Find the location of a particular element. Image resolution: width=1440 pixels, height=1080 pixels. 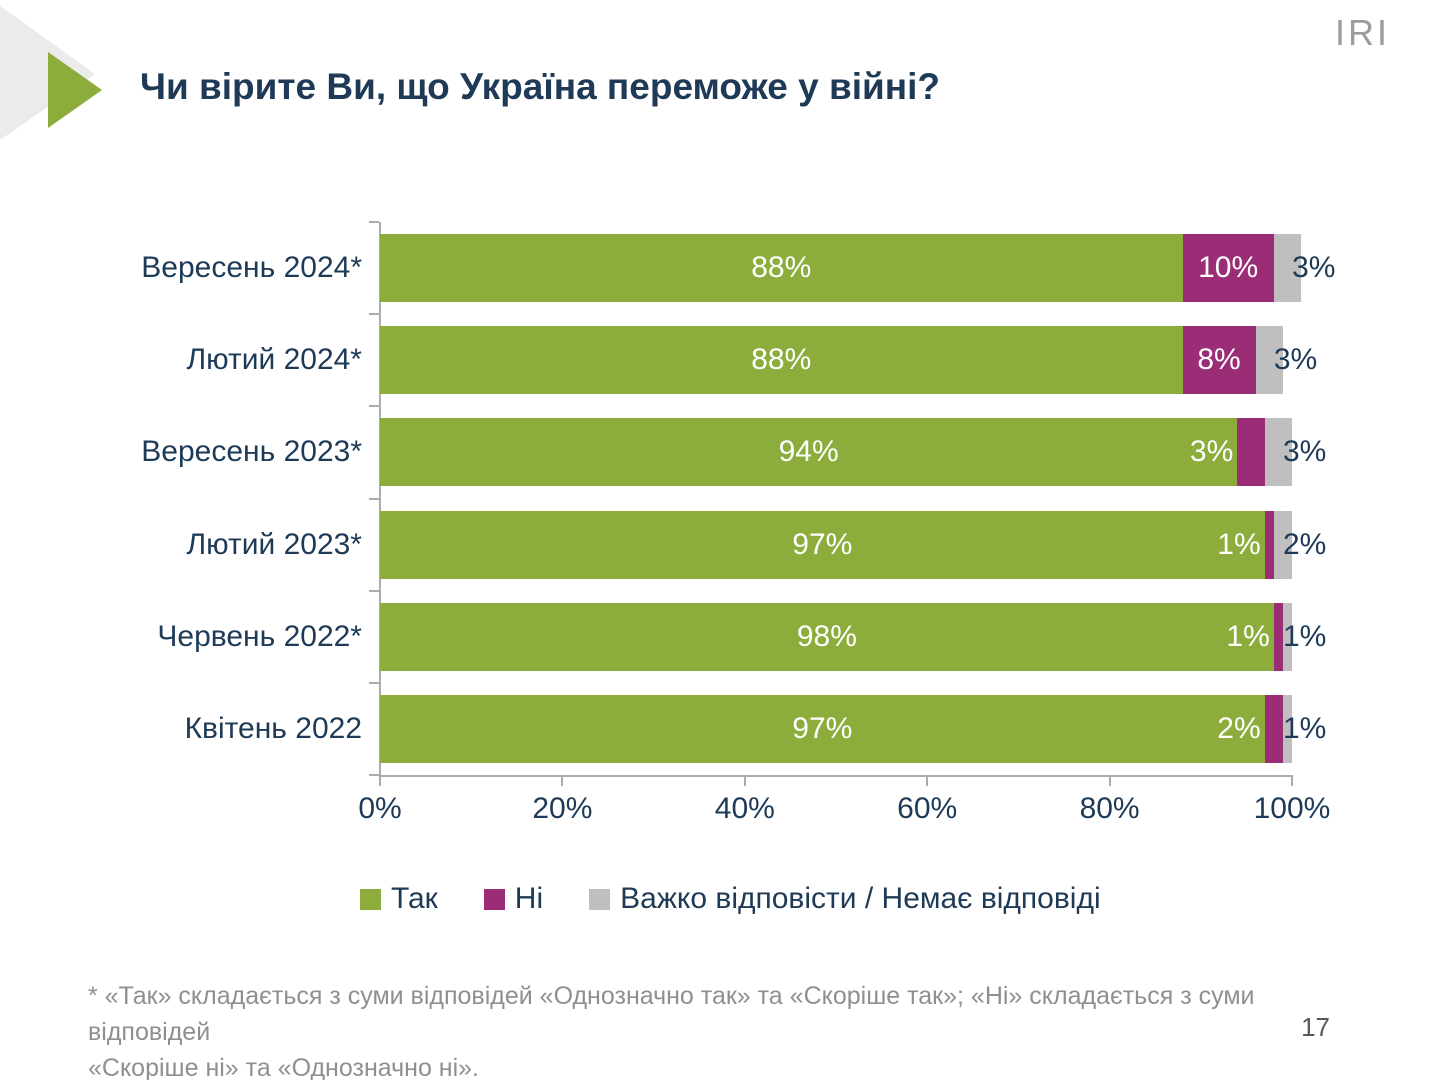

bar-row: 98% 1% 1% is located at coordinates (853, 636).